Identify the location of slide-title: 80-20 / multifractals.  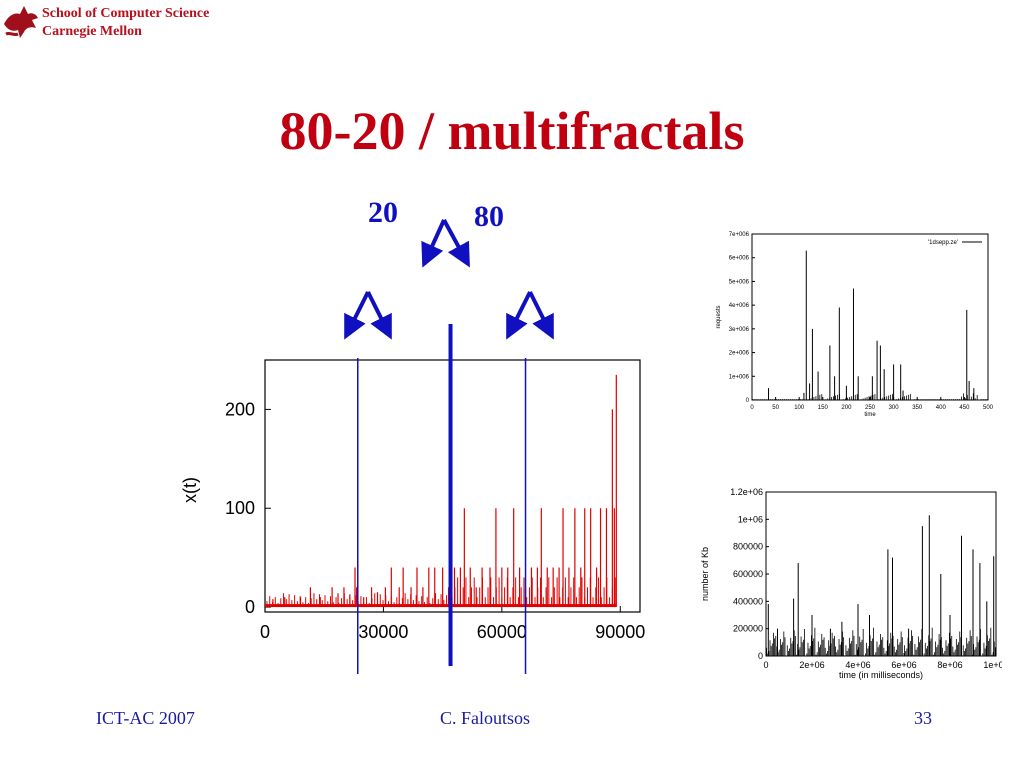
(512, 131).